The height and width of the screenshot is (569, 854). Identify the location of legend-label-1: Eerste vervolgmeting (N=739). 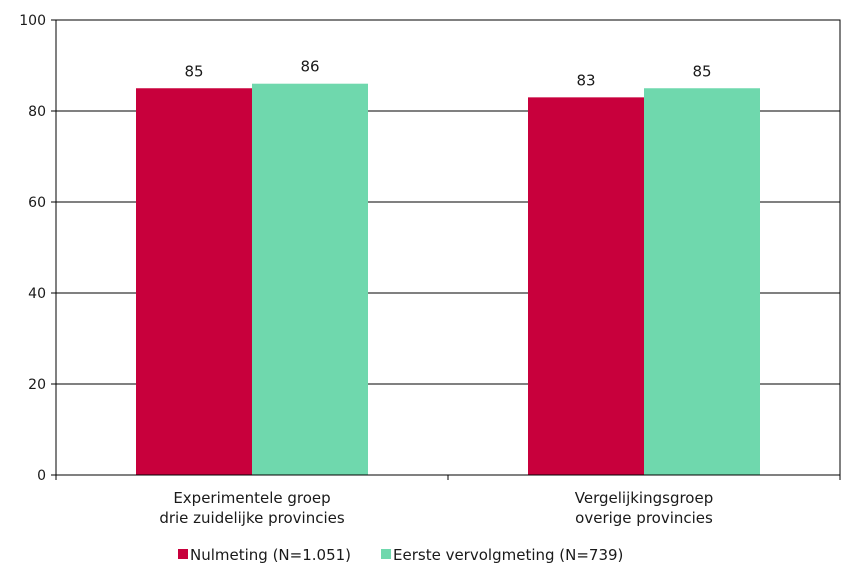
(508, 555).